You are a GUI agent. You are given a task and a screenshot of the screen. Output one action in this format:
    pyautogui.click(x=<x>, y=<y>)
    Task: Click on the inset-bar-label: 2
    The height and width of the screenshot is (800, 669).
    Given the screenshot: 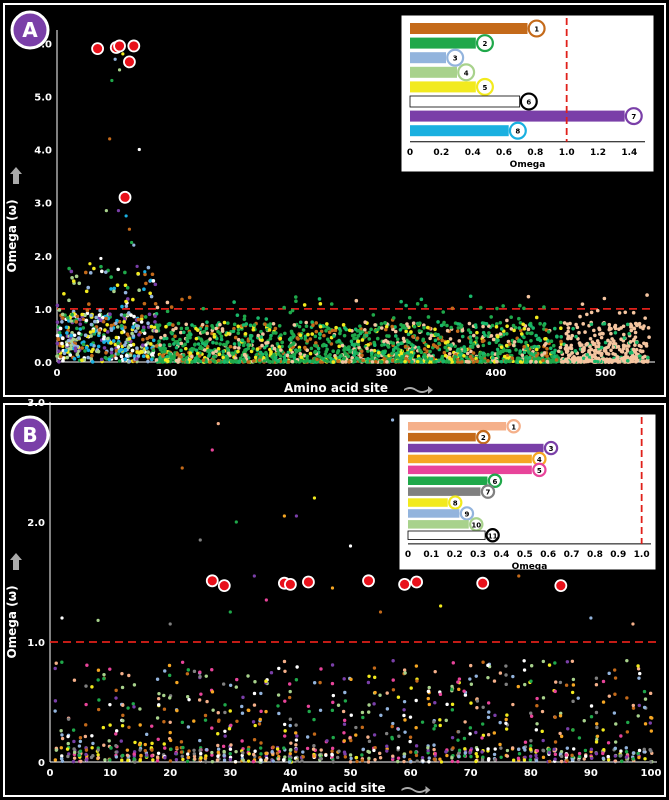 What is the action you would take?
    pyautogui.click(x=485, y=44)
    